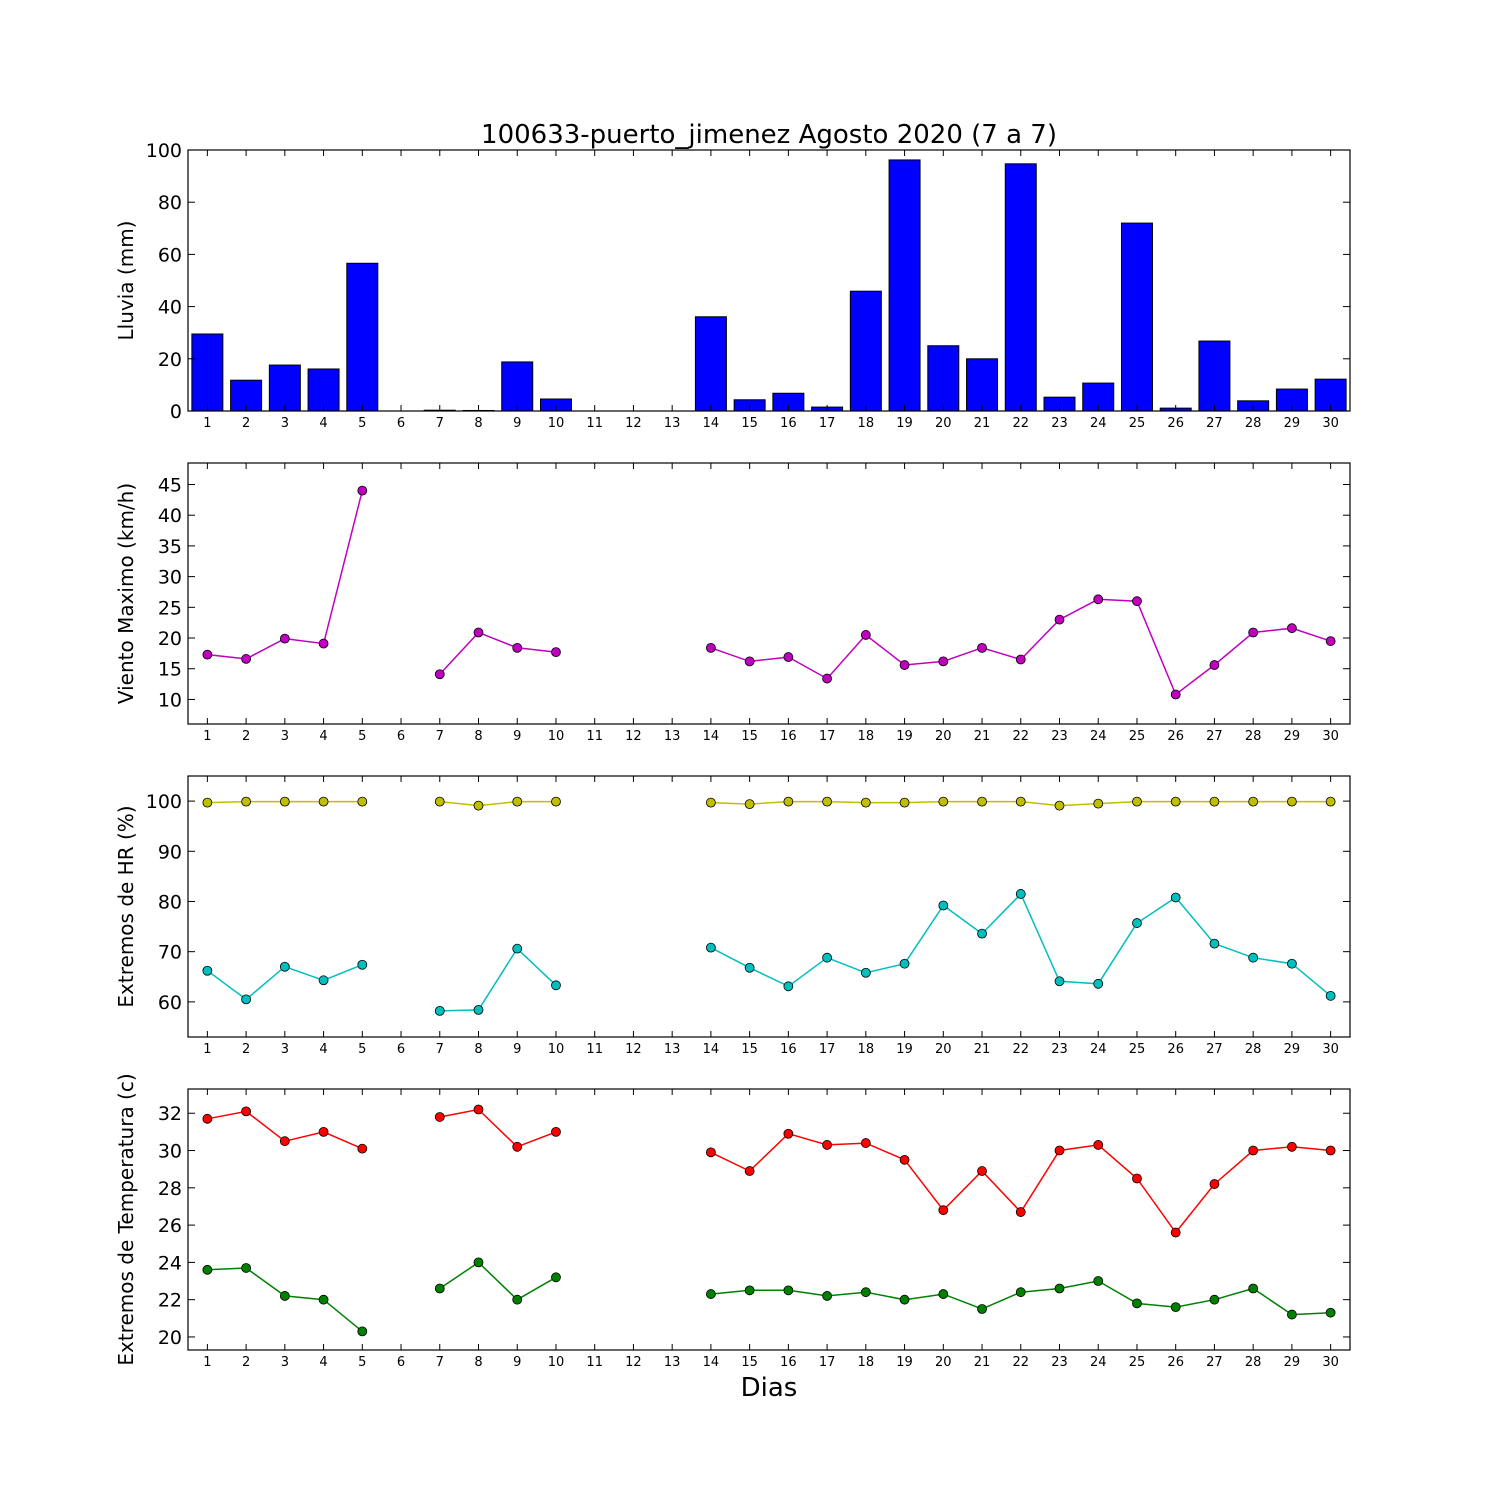 The width and height of the screenshot is (1500, 1500). Describe the element at coordinates (1098, 1362) in the screenshot. I see `x-tick-label: 24` at that location.